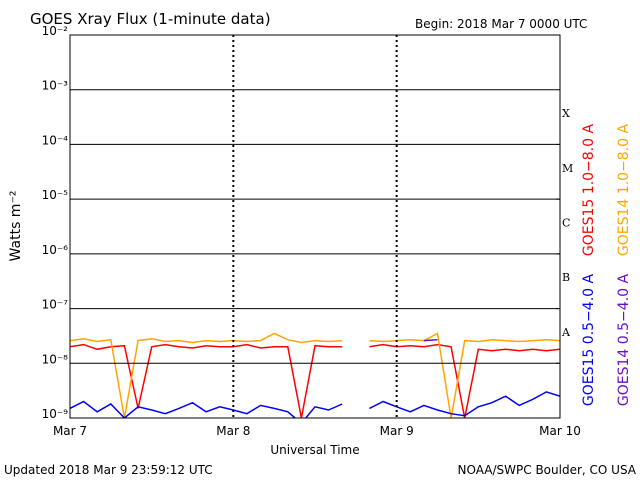 The image size is (640, 480). Describe the element at coordinates (55, 195) in the screenshot. I see `y-tick-label: 10⁻⁵` at that location.